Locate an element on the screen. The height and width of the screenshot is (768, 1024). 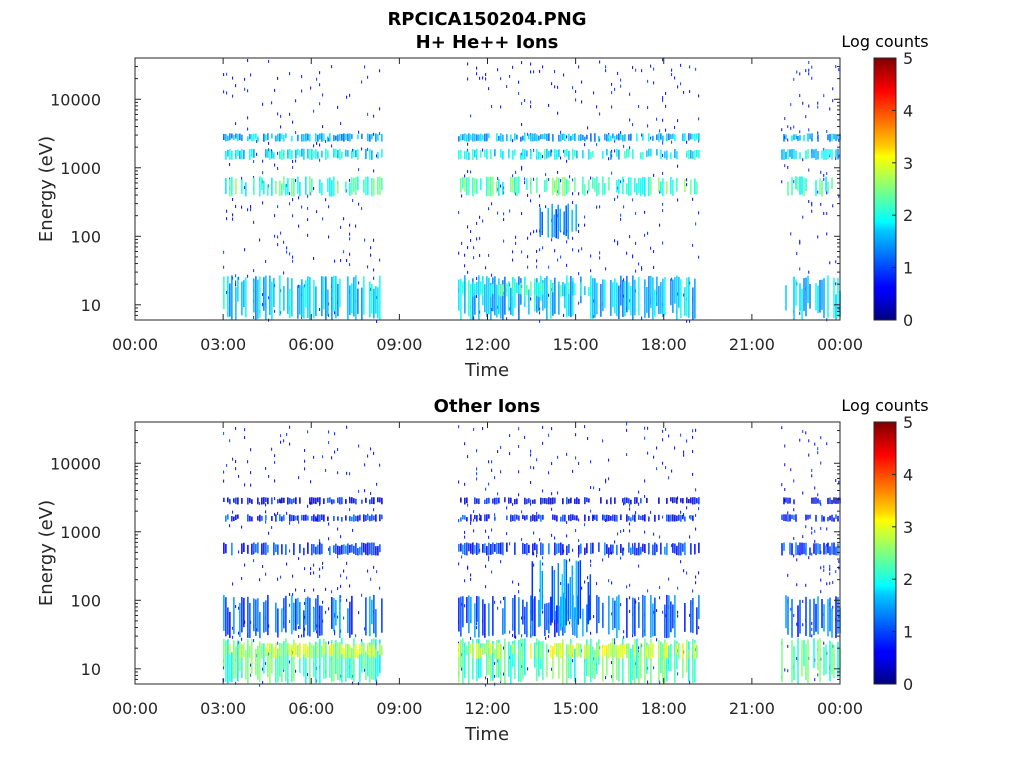
y-axis-label: Energy (eV) is located at coordinates (46, 189).